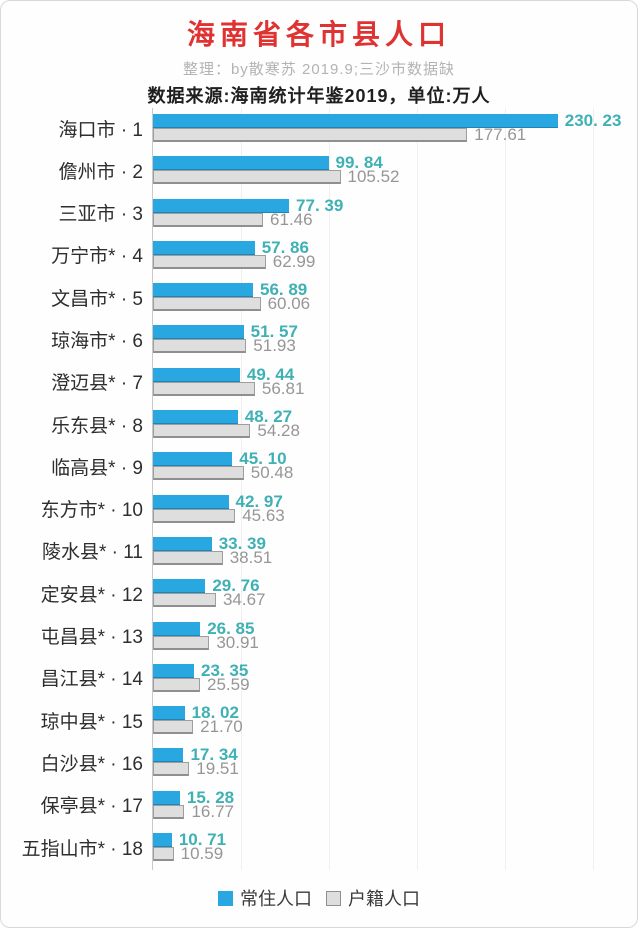  Describe the element at coordinates (319, 594) in the screenshot. I see `chart-row: 定安县* · 12 29. 76 34.67` at that location.